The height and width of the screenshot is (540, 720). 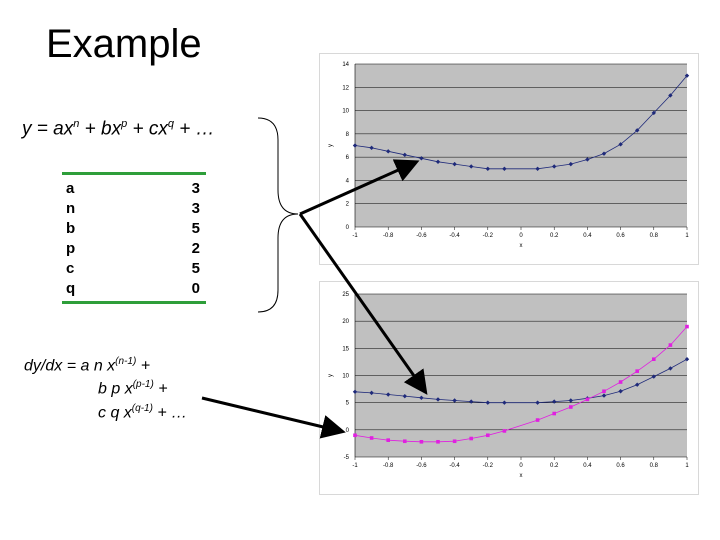 I want to click on derivative-term: a n x, so click(x=98, y=366).